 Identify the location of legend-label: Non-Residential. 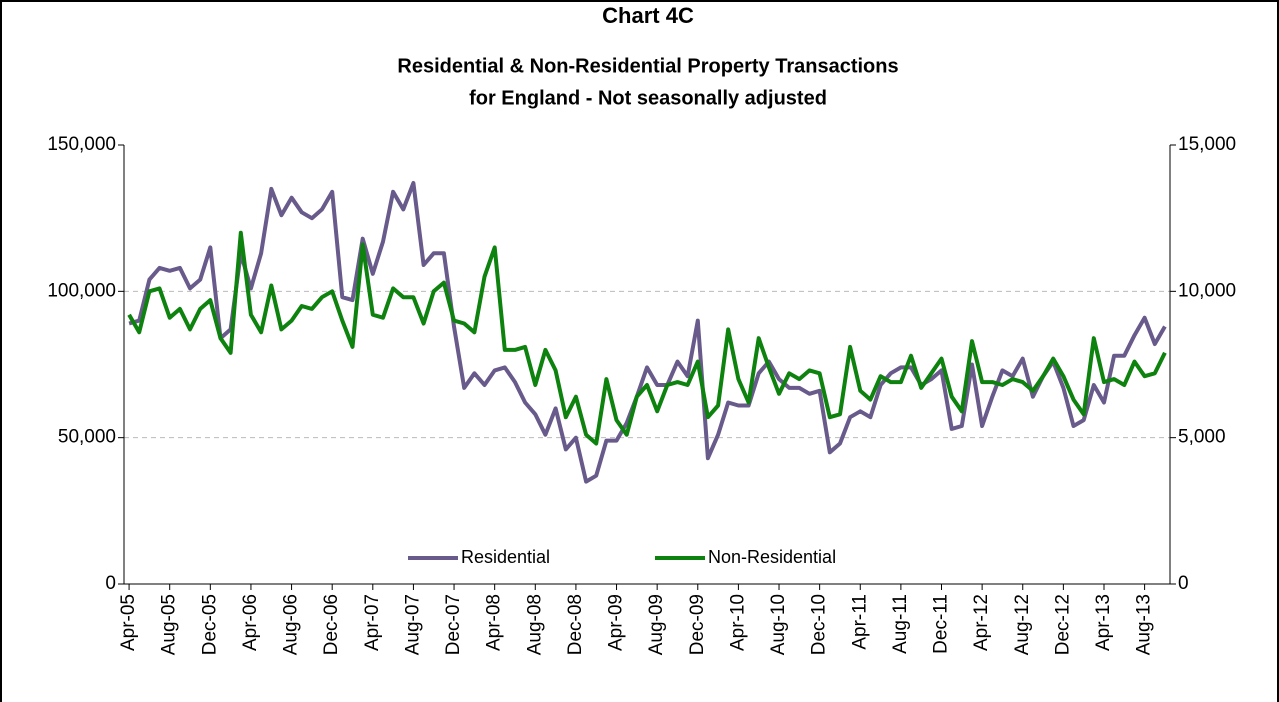
(772, 557).